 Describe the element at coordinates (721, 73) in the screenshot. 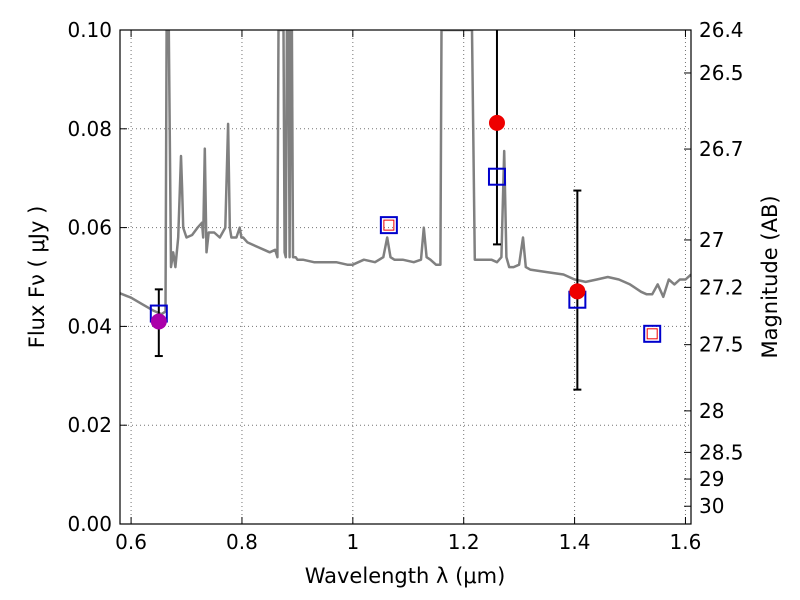

I see `mag-tick-label: 26.5` at that location.